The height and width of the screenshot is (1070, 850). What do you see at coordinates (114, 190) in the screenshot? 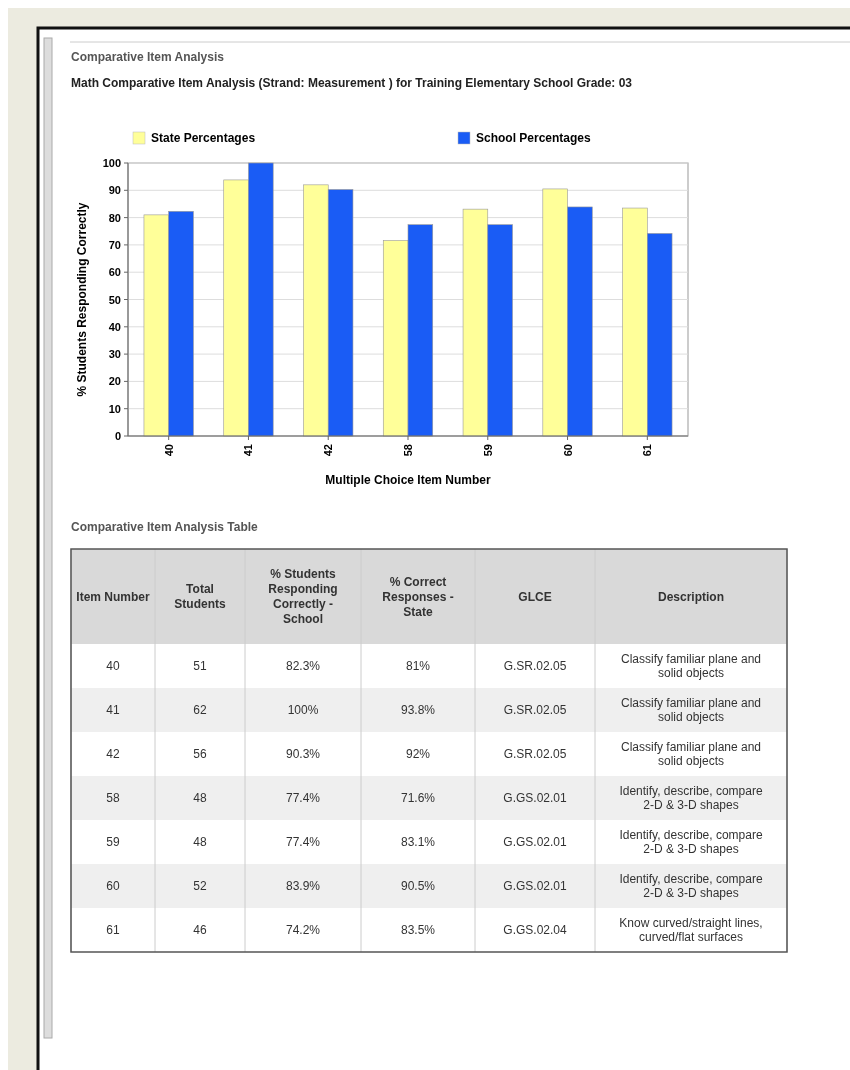
I see `y-tick-label: 90` at bounding box center [114, 190].